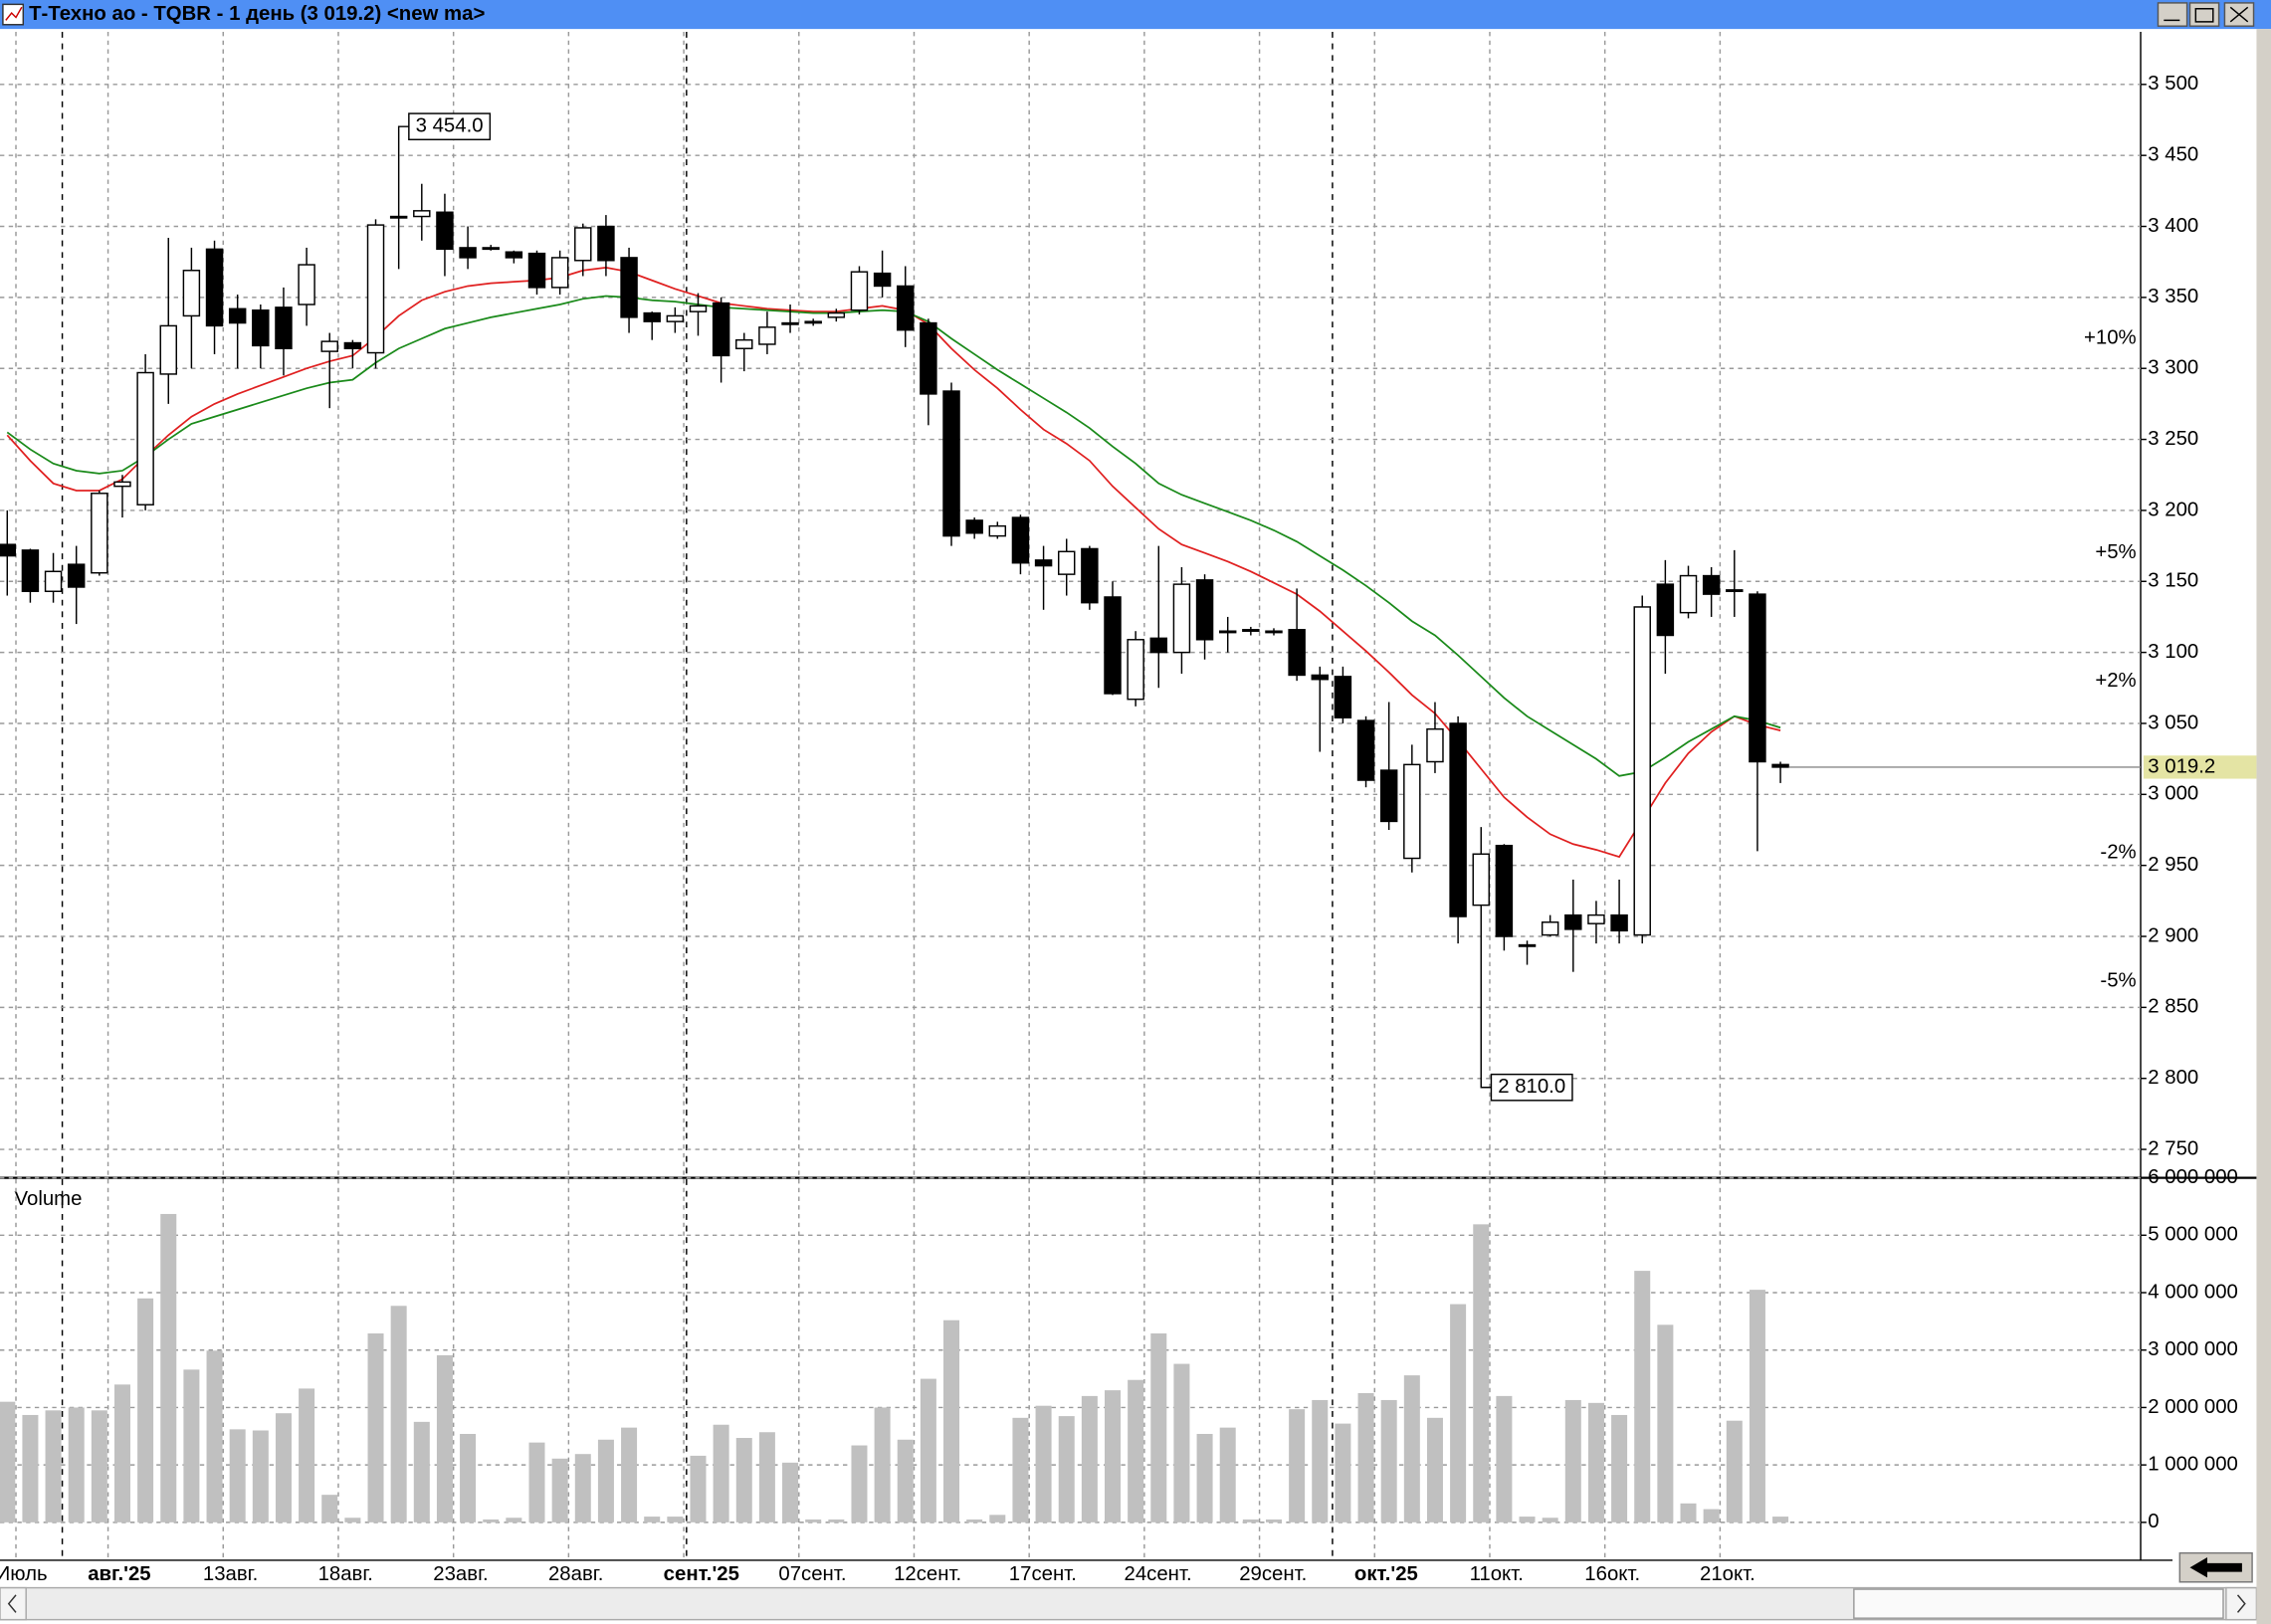 The width and height of the screenshot is (2271, 1624). I want to click on y-tick-label: 3 150, so click(2173, 581).